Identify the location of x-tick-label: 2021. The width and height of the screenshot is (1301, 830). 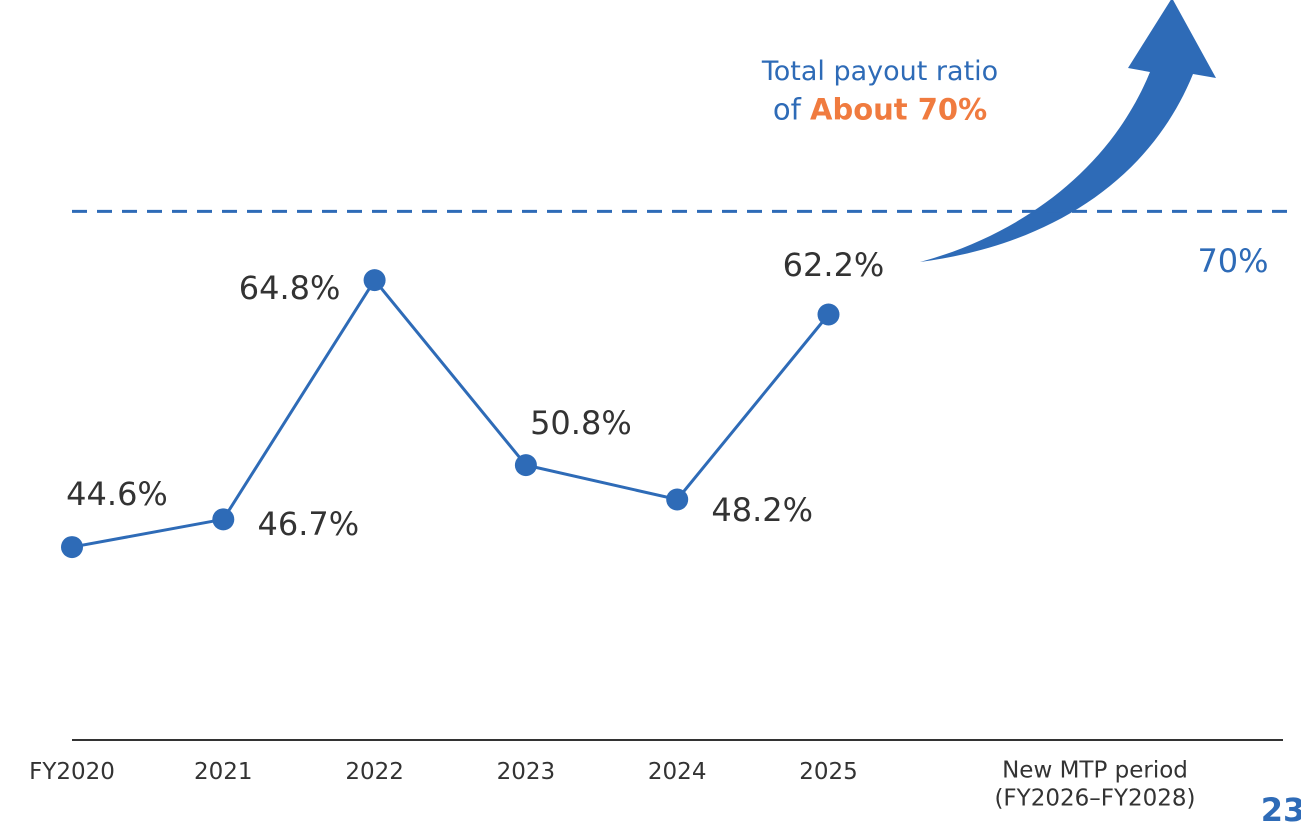
(223, 772).